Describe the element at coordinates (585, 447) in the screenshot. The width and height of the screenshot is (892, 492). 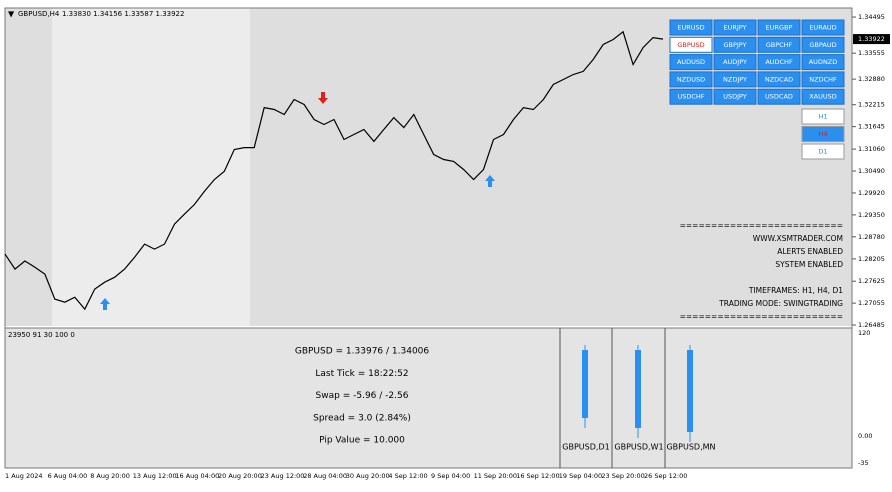
I see `bar-label: GBPUSD,D1` at that location.